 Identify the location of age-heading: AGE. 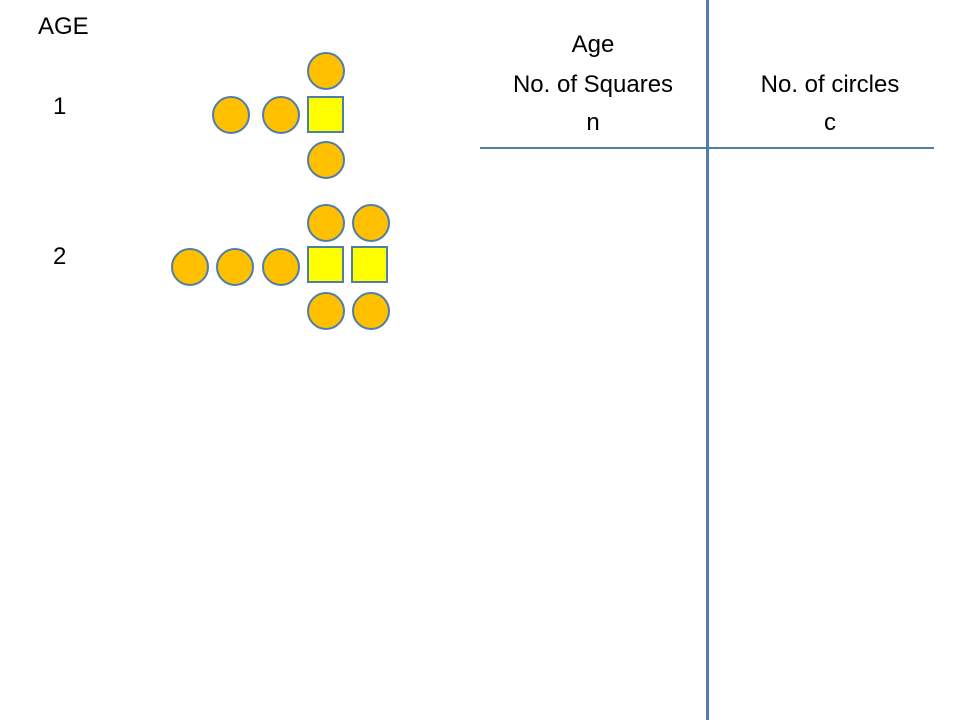
(63, 26).